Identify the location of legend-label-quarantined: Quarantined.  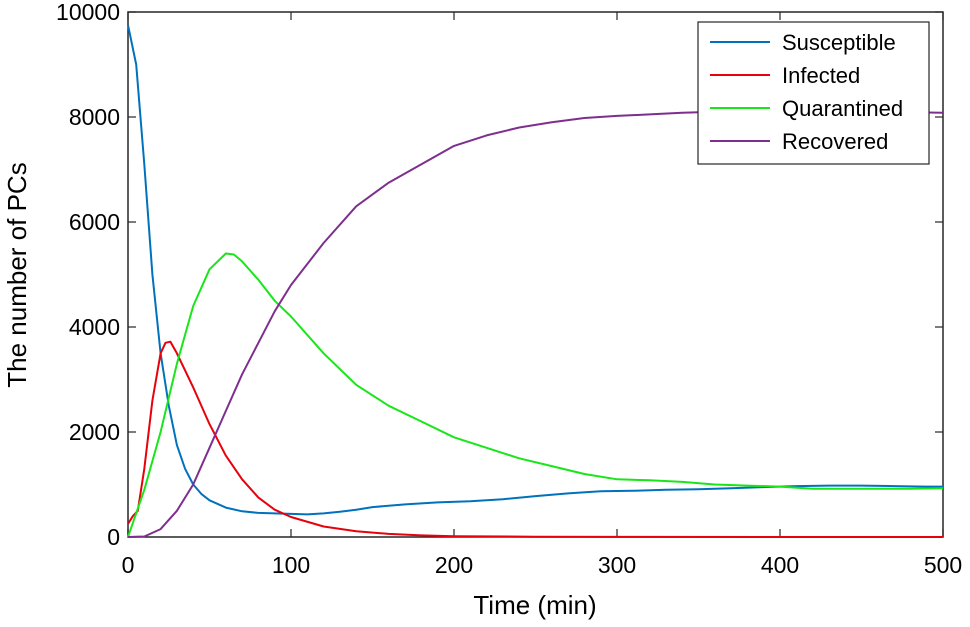
(842, 108).